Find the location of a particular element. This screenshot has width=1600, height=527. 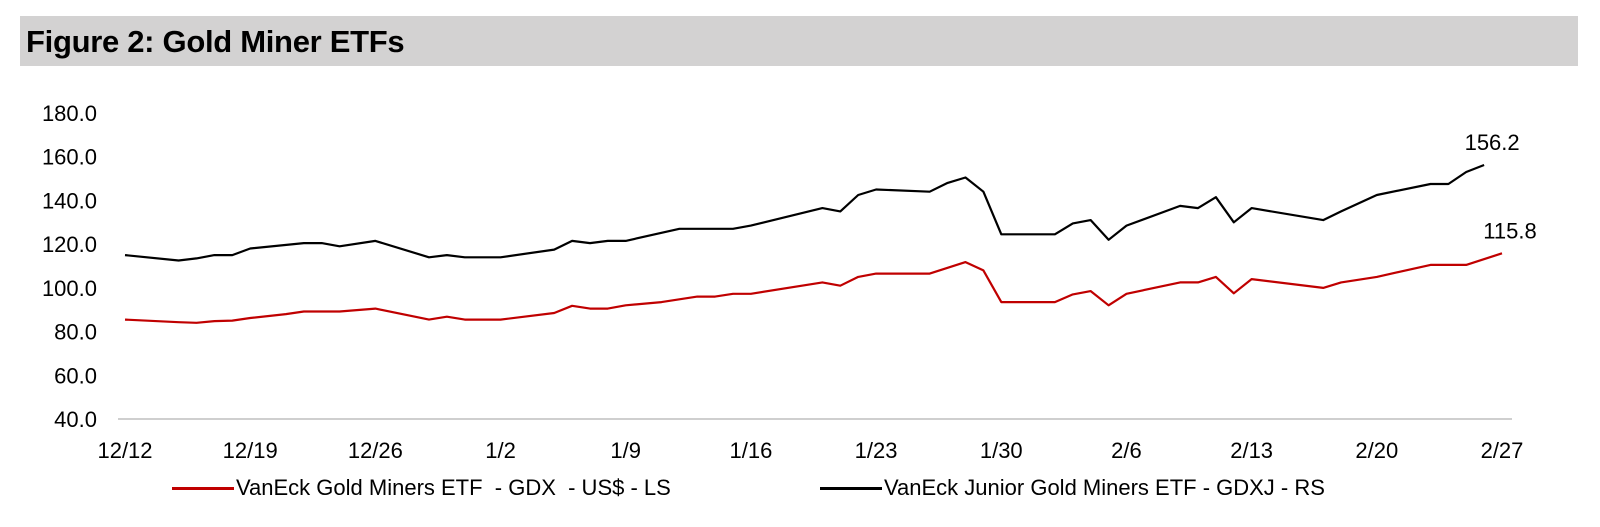

legend-item-gdx: VanEck Gold Miners ETF - GDX - US$ - LS is located at coordinates (421, 488).